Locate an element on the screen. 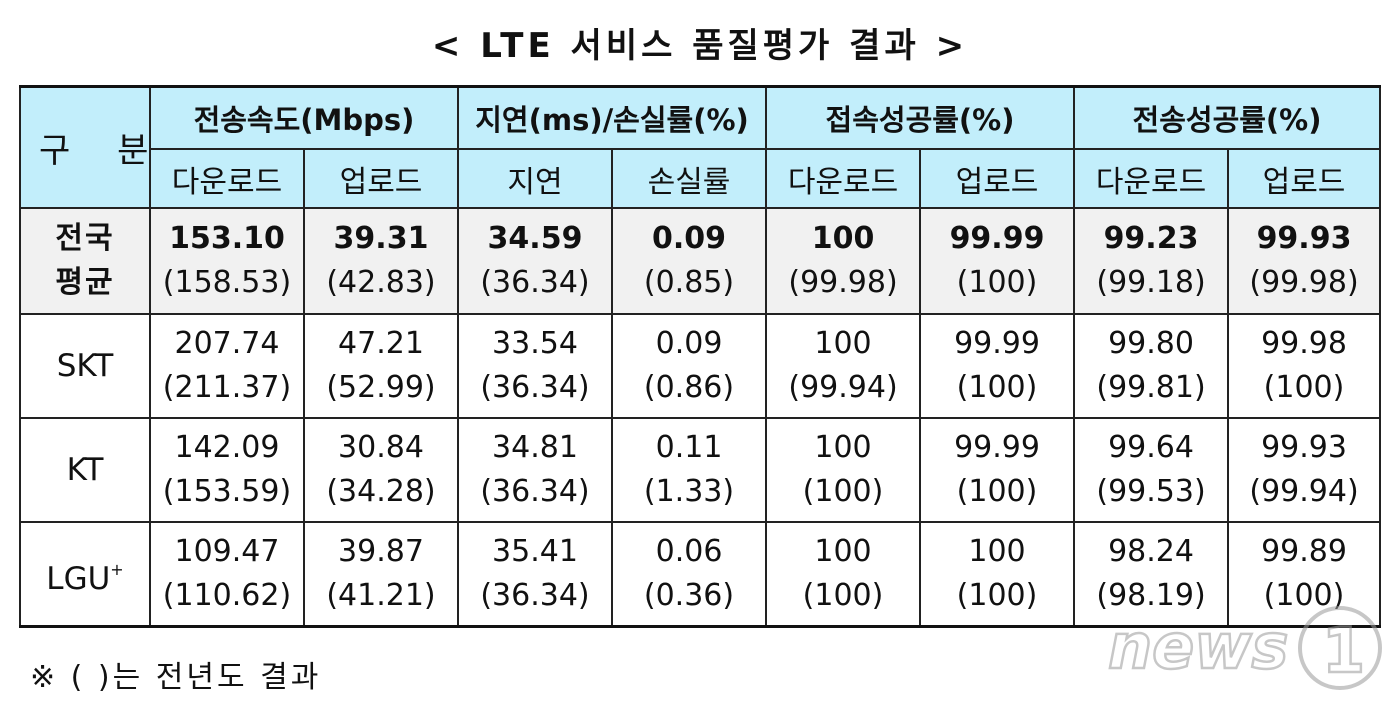 This screenshot has width=1400, height=703. header-group-latency: 지연(ms)/손실률(%) is located at coordinates (612, 117).